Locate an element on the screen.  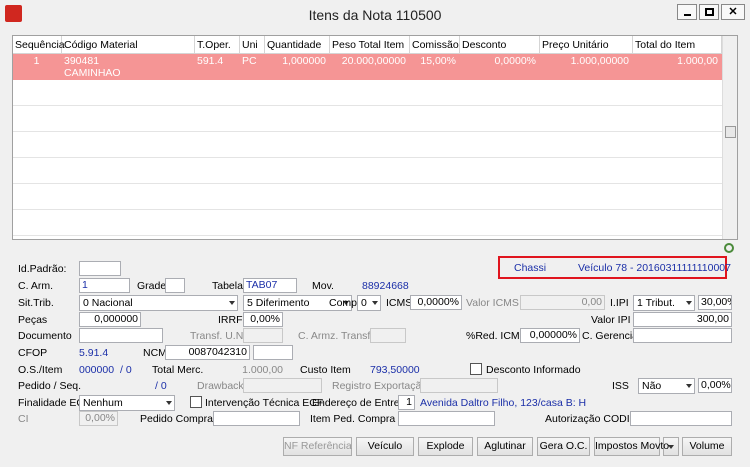
field-label: Mov. is located at coordinates (323, 286).